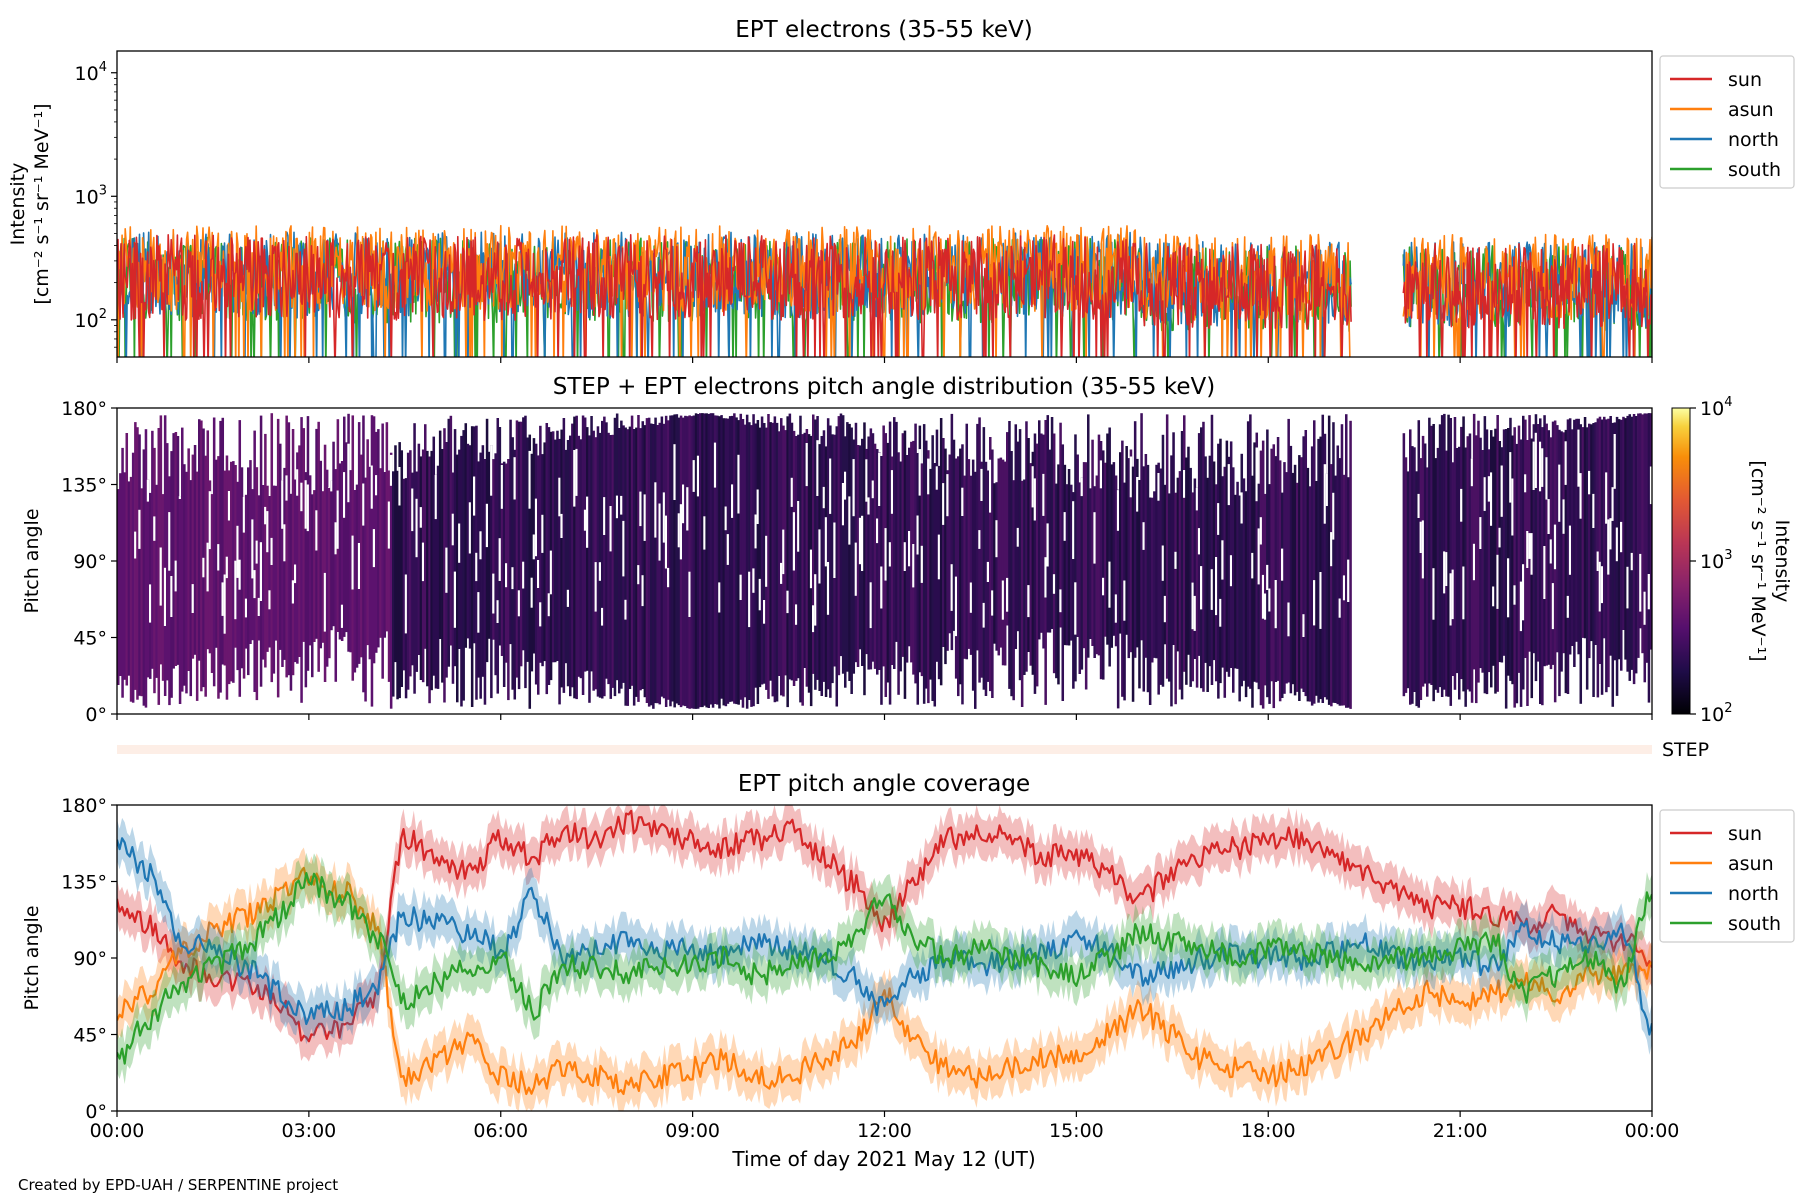  Describe the element at coordinates (1711, 560) in the screenshot. I see `colorbar-ticks: 102 103 104` at that location.